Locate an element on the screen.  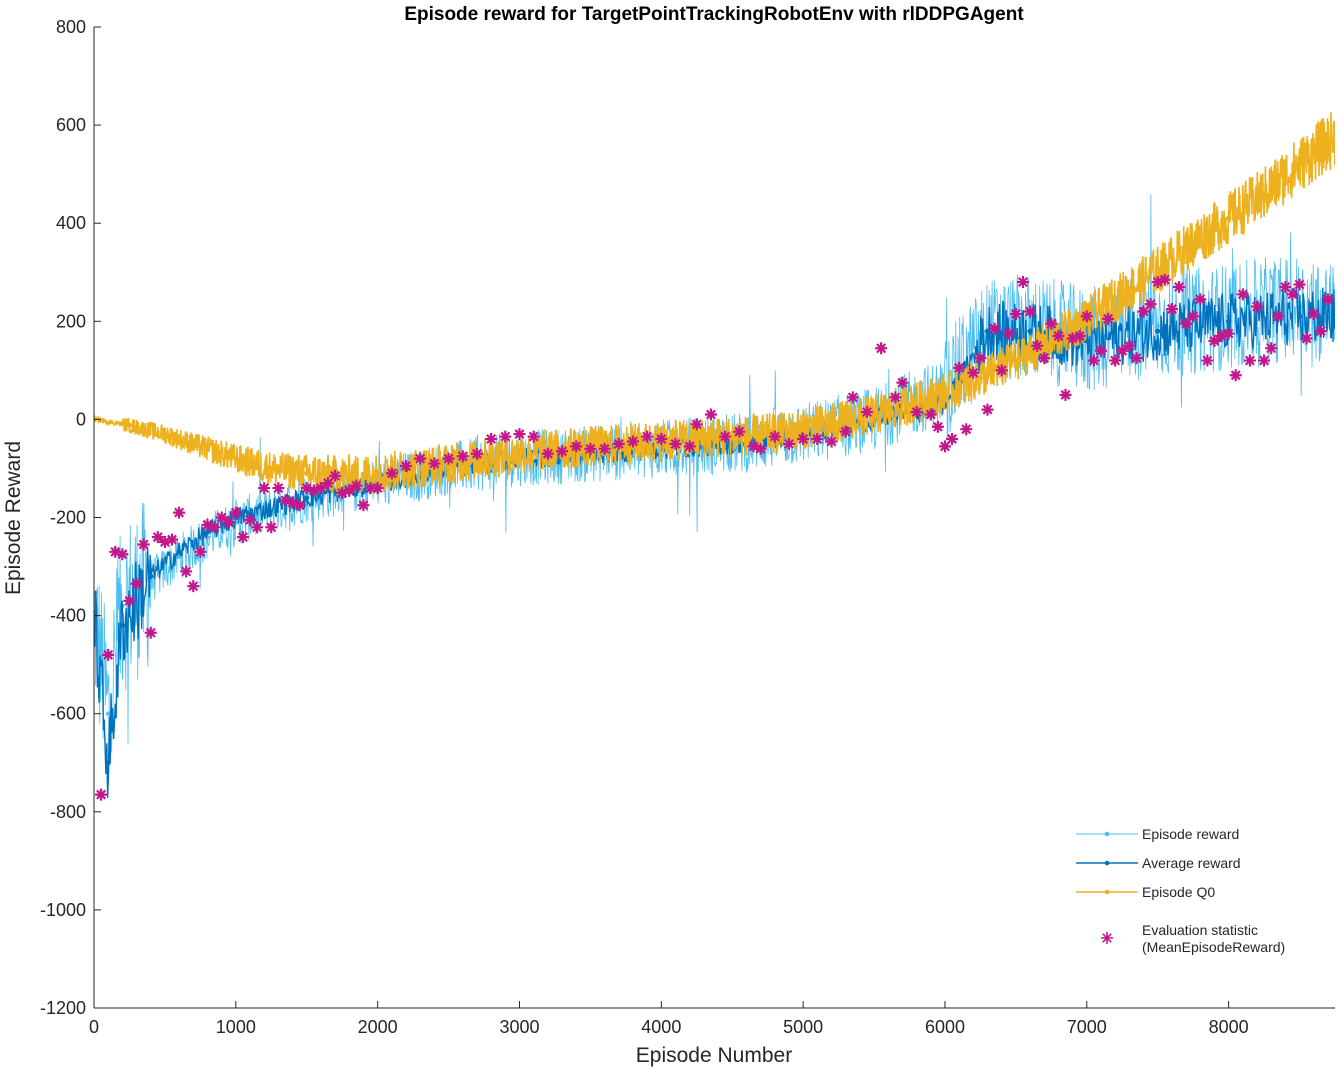
x-tick-label: 0 is located at coordinates (94, 1027).